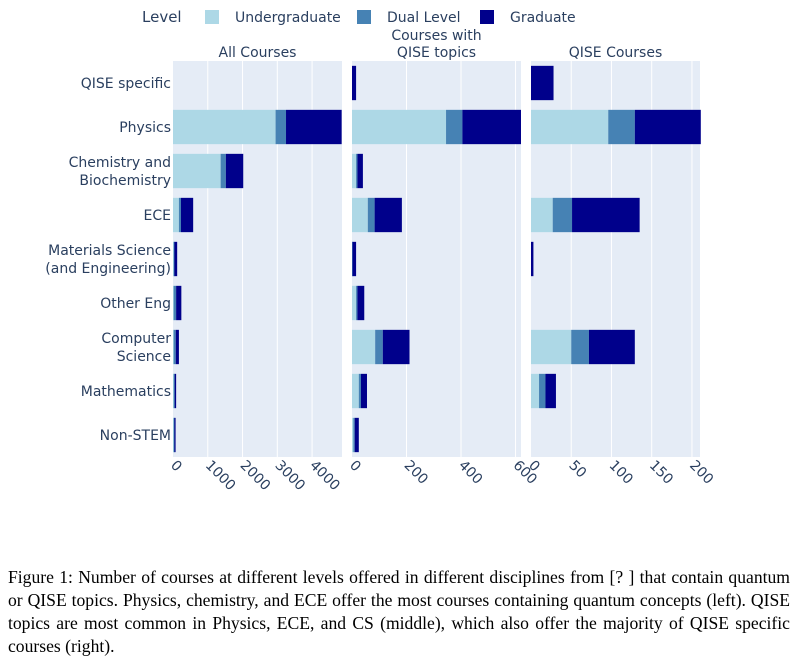  What do you see at coordinates (109, 251) in the screenshot?
I see `y-tick-label: Materials Science` at bounding box center [109, 251].